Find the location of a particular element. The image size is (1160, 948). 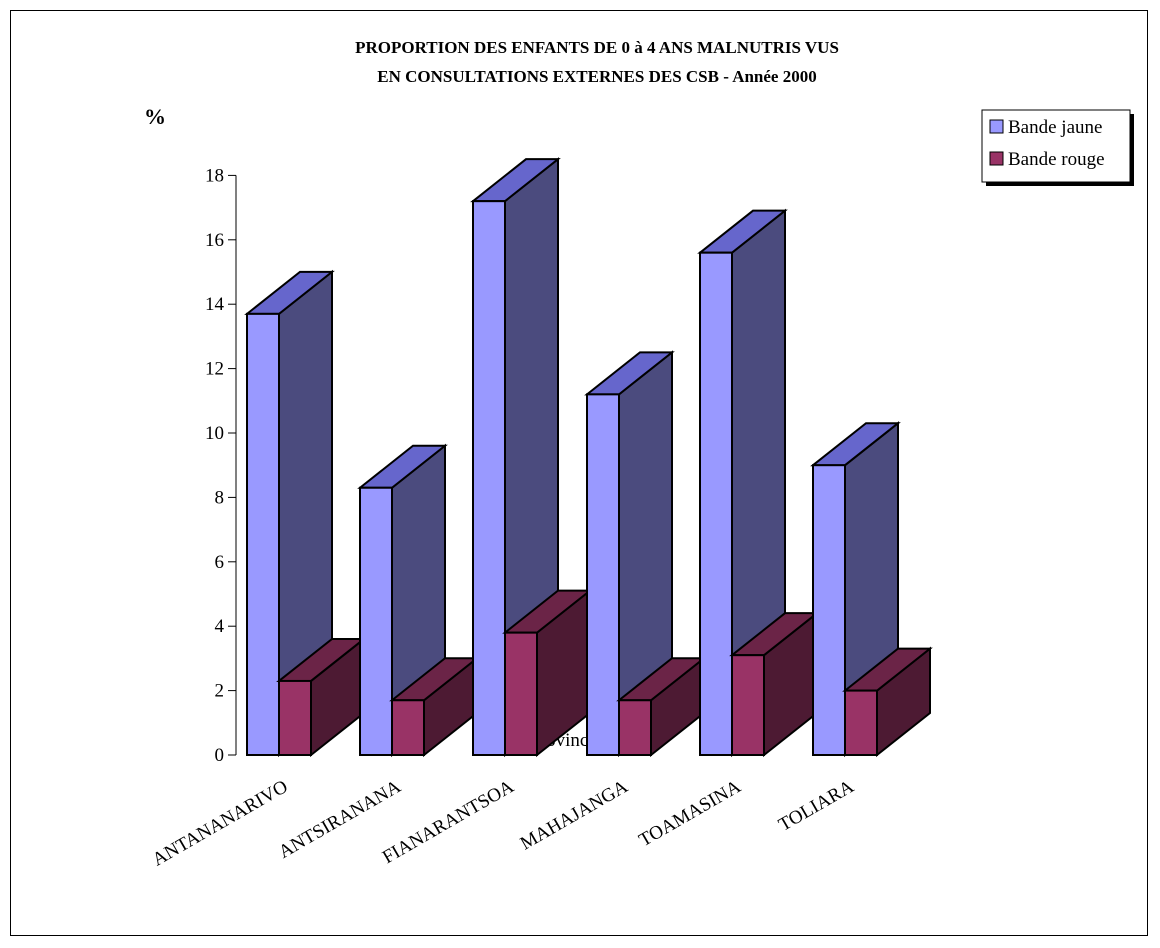

y-tick-label: 14 is located at coordinates (215, 304).